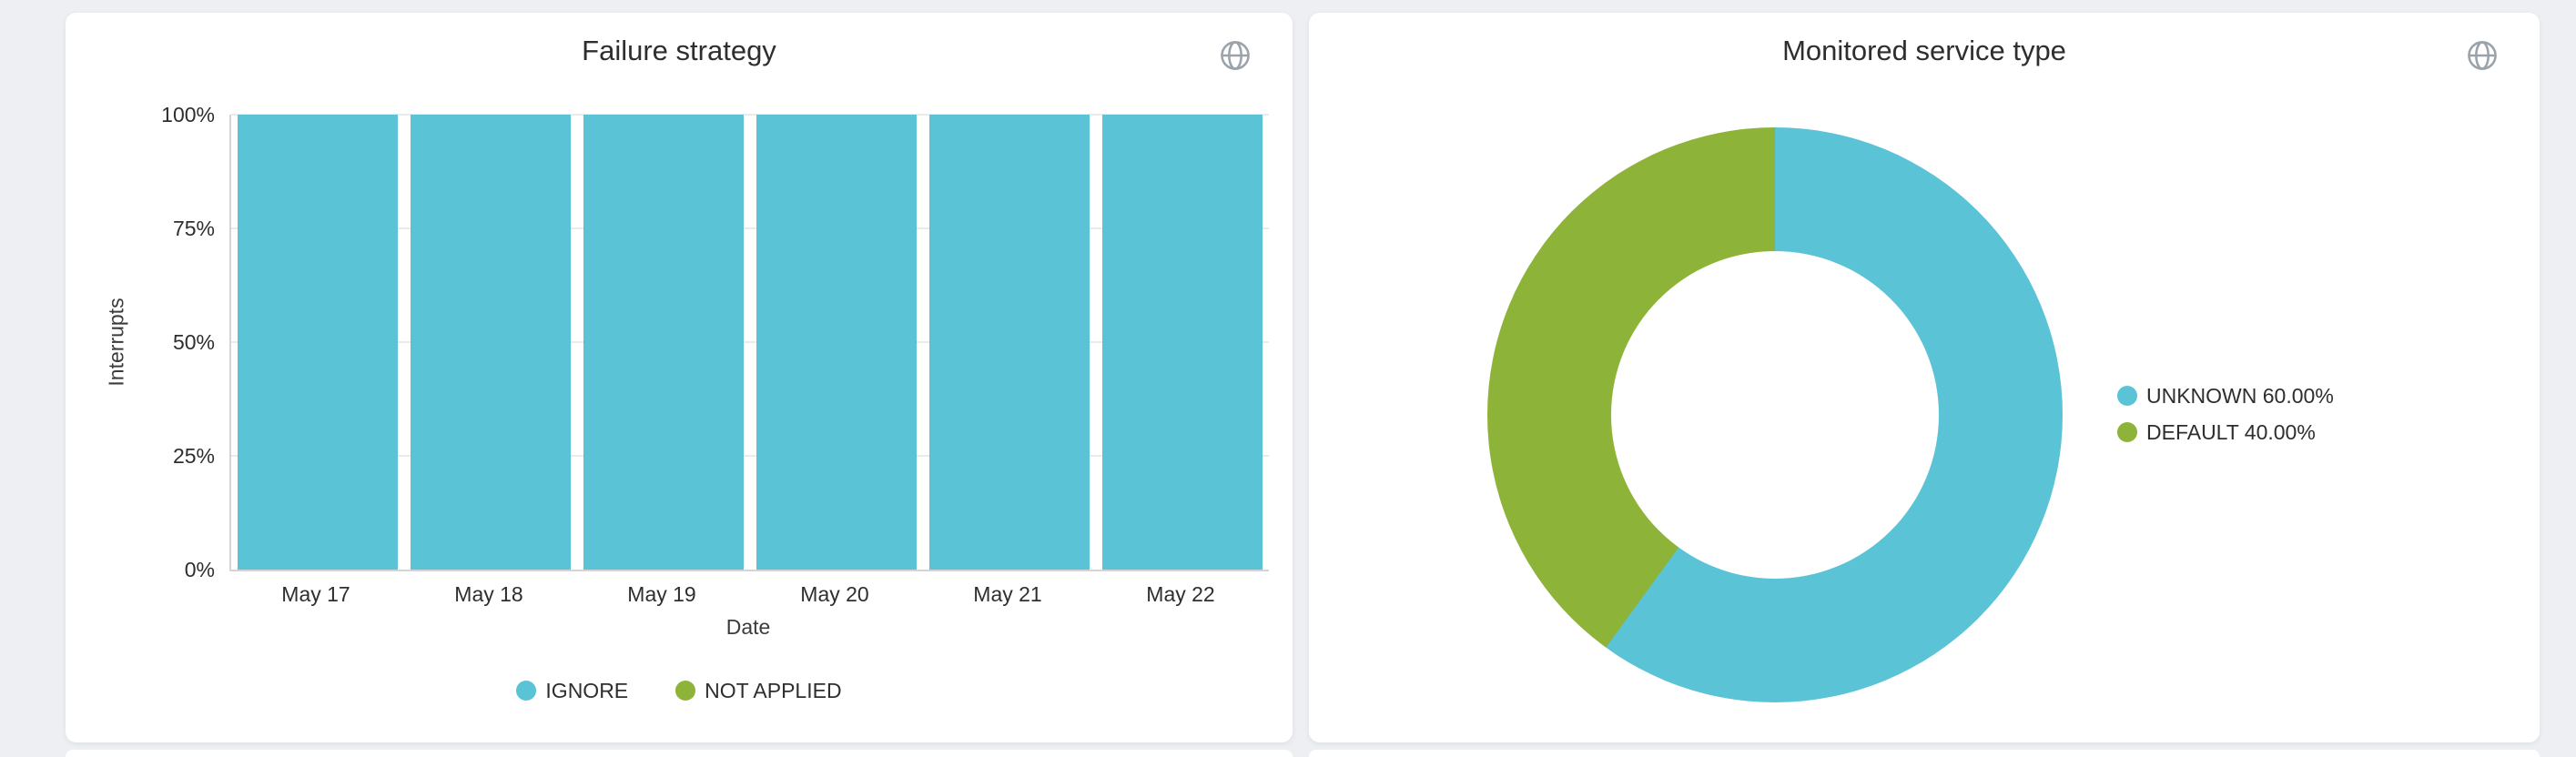 Image resolution: width=2576 pixels, height=757 pixels. Describe the element at coordinates (748, 594) in the screenshot. I see `x-tick-labels: May 17 May 18 May 19 May 20 May 21 May 22` at that location.